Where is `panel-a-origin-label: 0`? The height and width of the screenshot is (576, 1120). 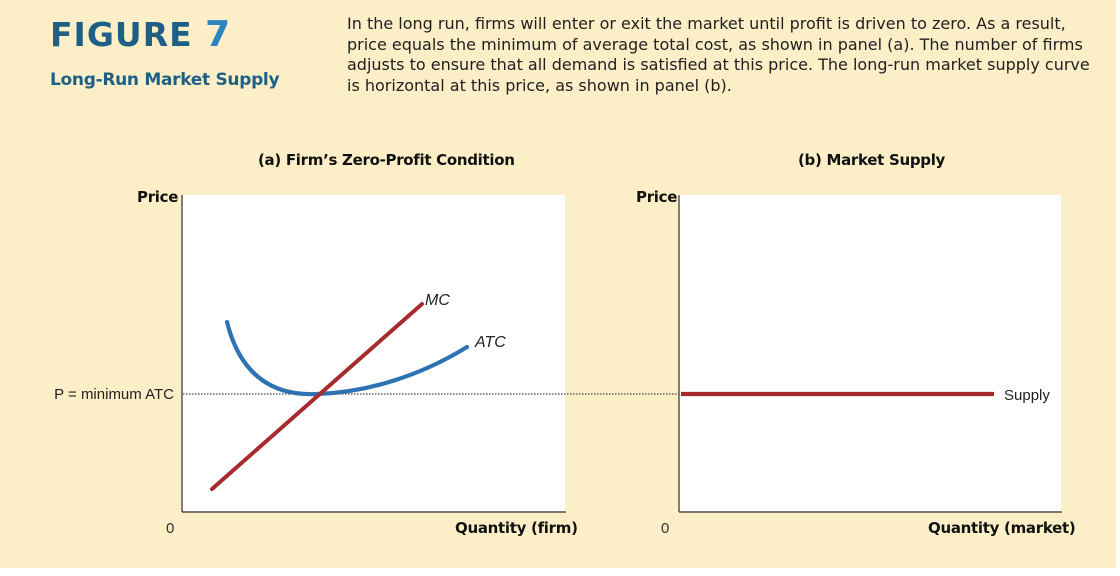 panel-a-origin-label: 0 is located at coordinates (170, 528).